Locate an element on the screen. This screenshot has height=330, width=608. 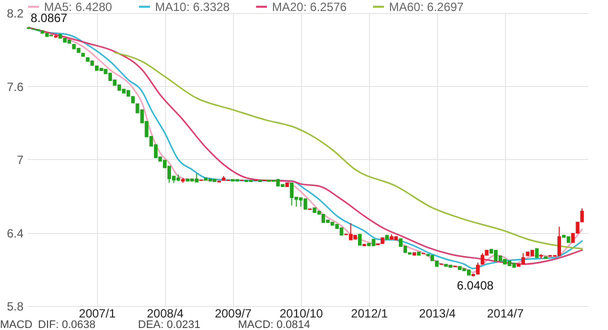
x-tick-label: 2013/4 is located at coordinates (437, 313).